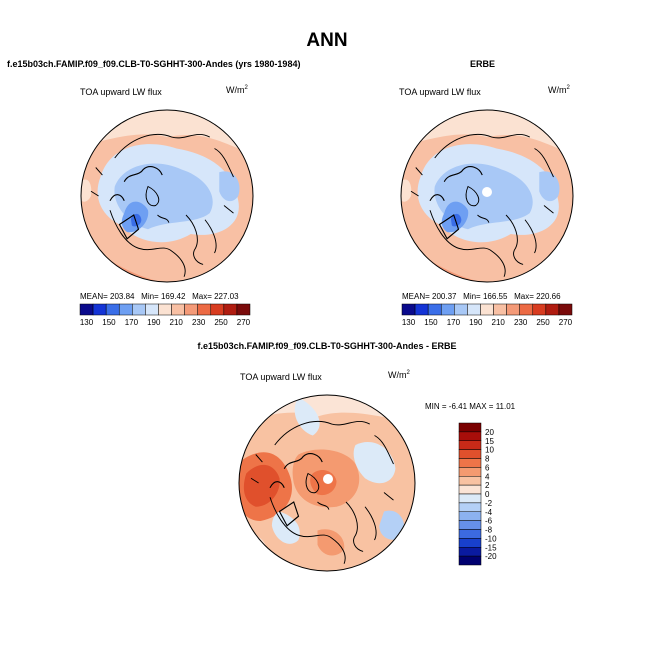 This screenshot has height=655, width=654. I want to click on panel1-colorbar: 130 150 170 190 210 230 250 270, so click(165, 315).